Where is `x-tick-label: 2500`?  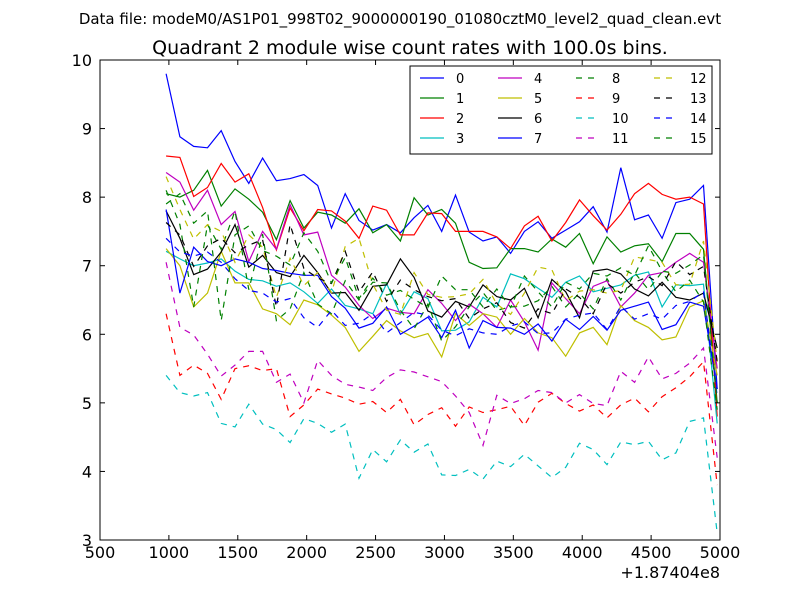
x-tick-label: 2500 is located at coordinates (375, 552).